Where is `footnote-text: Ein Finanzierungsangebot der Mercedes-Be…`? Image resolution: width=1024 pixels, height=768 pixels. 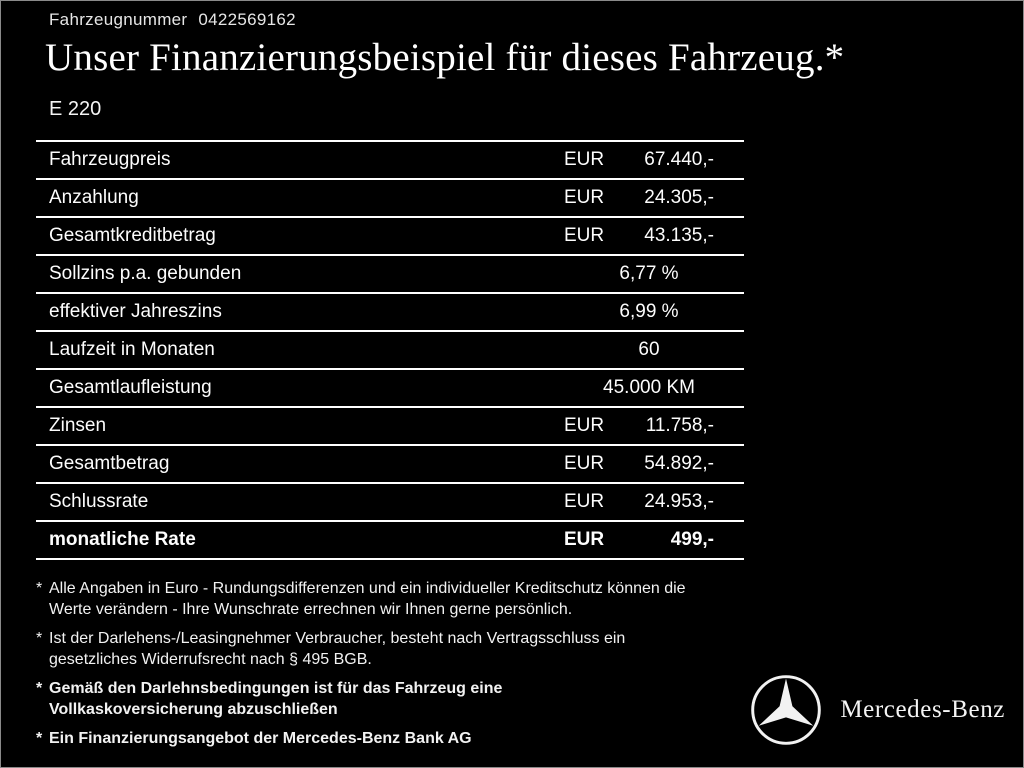
footnote-text: Ein Finanzierungsangebot der Mercedes-Be… is located at coordinates (260, 738).